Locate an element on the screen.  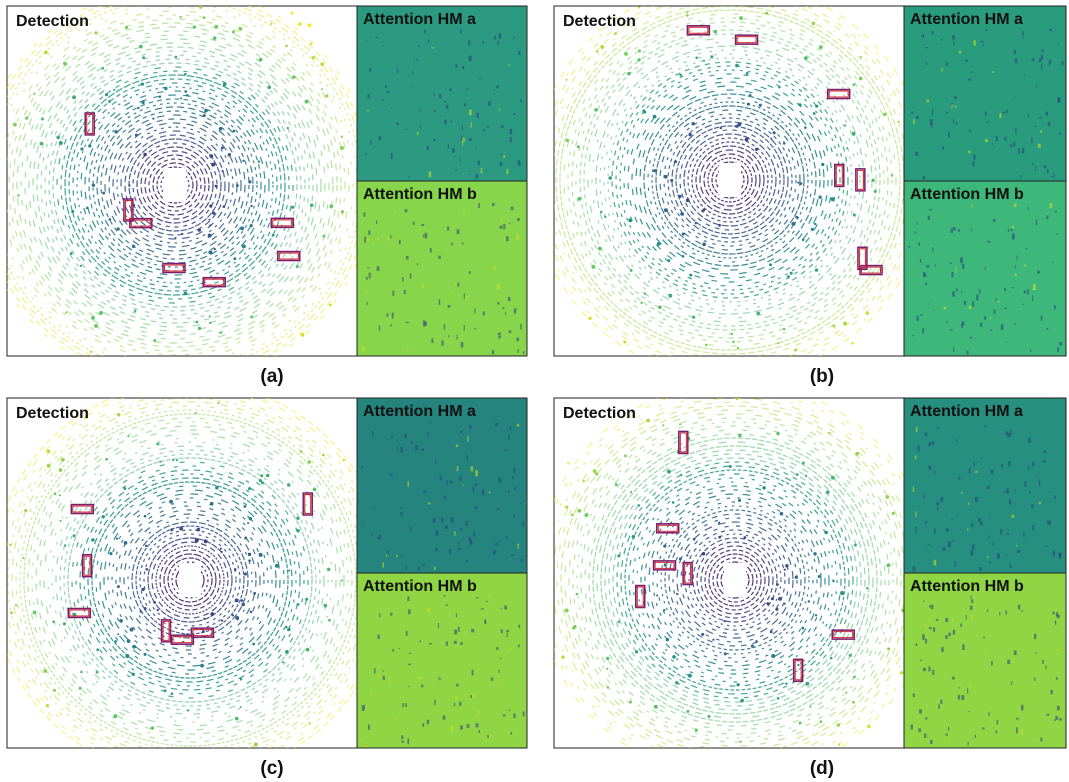
detection-label: Detection is located at coordinates (599, 413).